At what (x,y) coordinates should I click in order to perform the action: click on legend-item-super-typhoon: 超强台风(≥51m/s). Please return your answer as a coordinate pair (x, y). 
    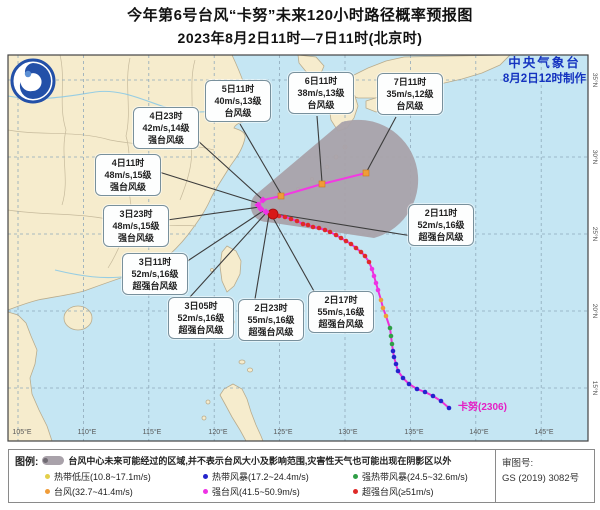
    Looking at the image, I should click on (422, 491).